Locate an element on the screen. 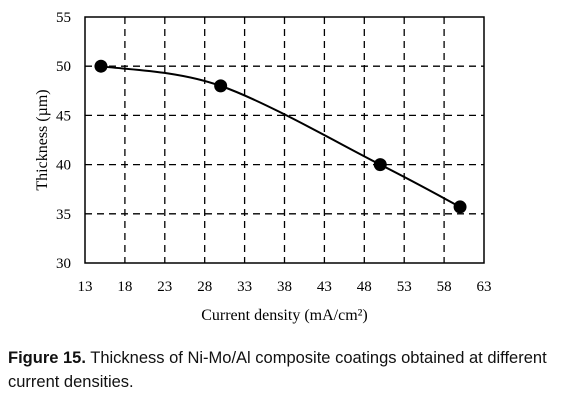  y-tick-label: 55 is located at coordinates (63, 18).